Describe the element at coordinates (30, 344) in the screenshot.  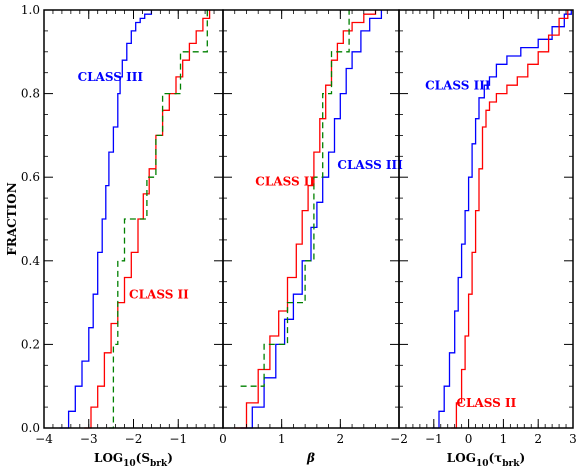
I see `y-tick-label: 0.2` at that location.